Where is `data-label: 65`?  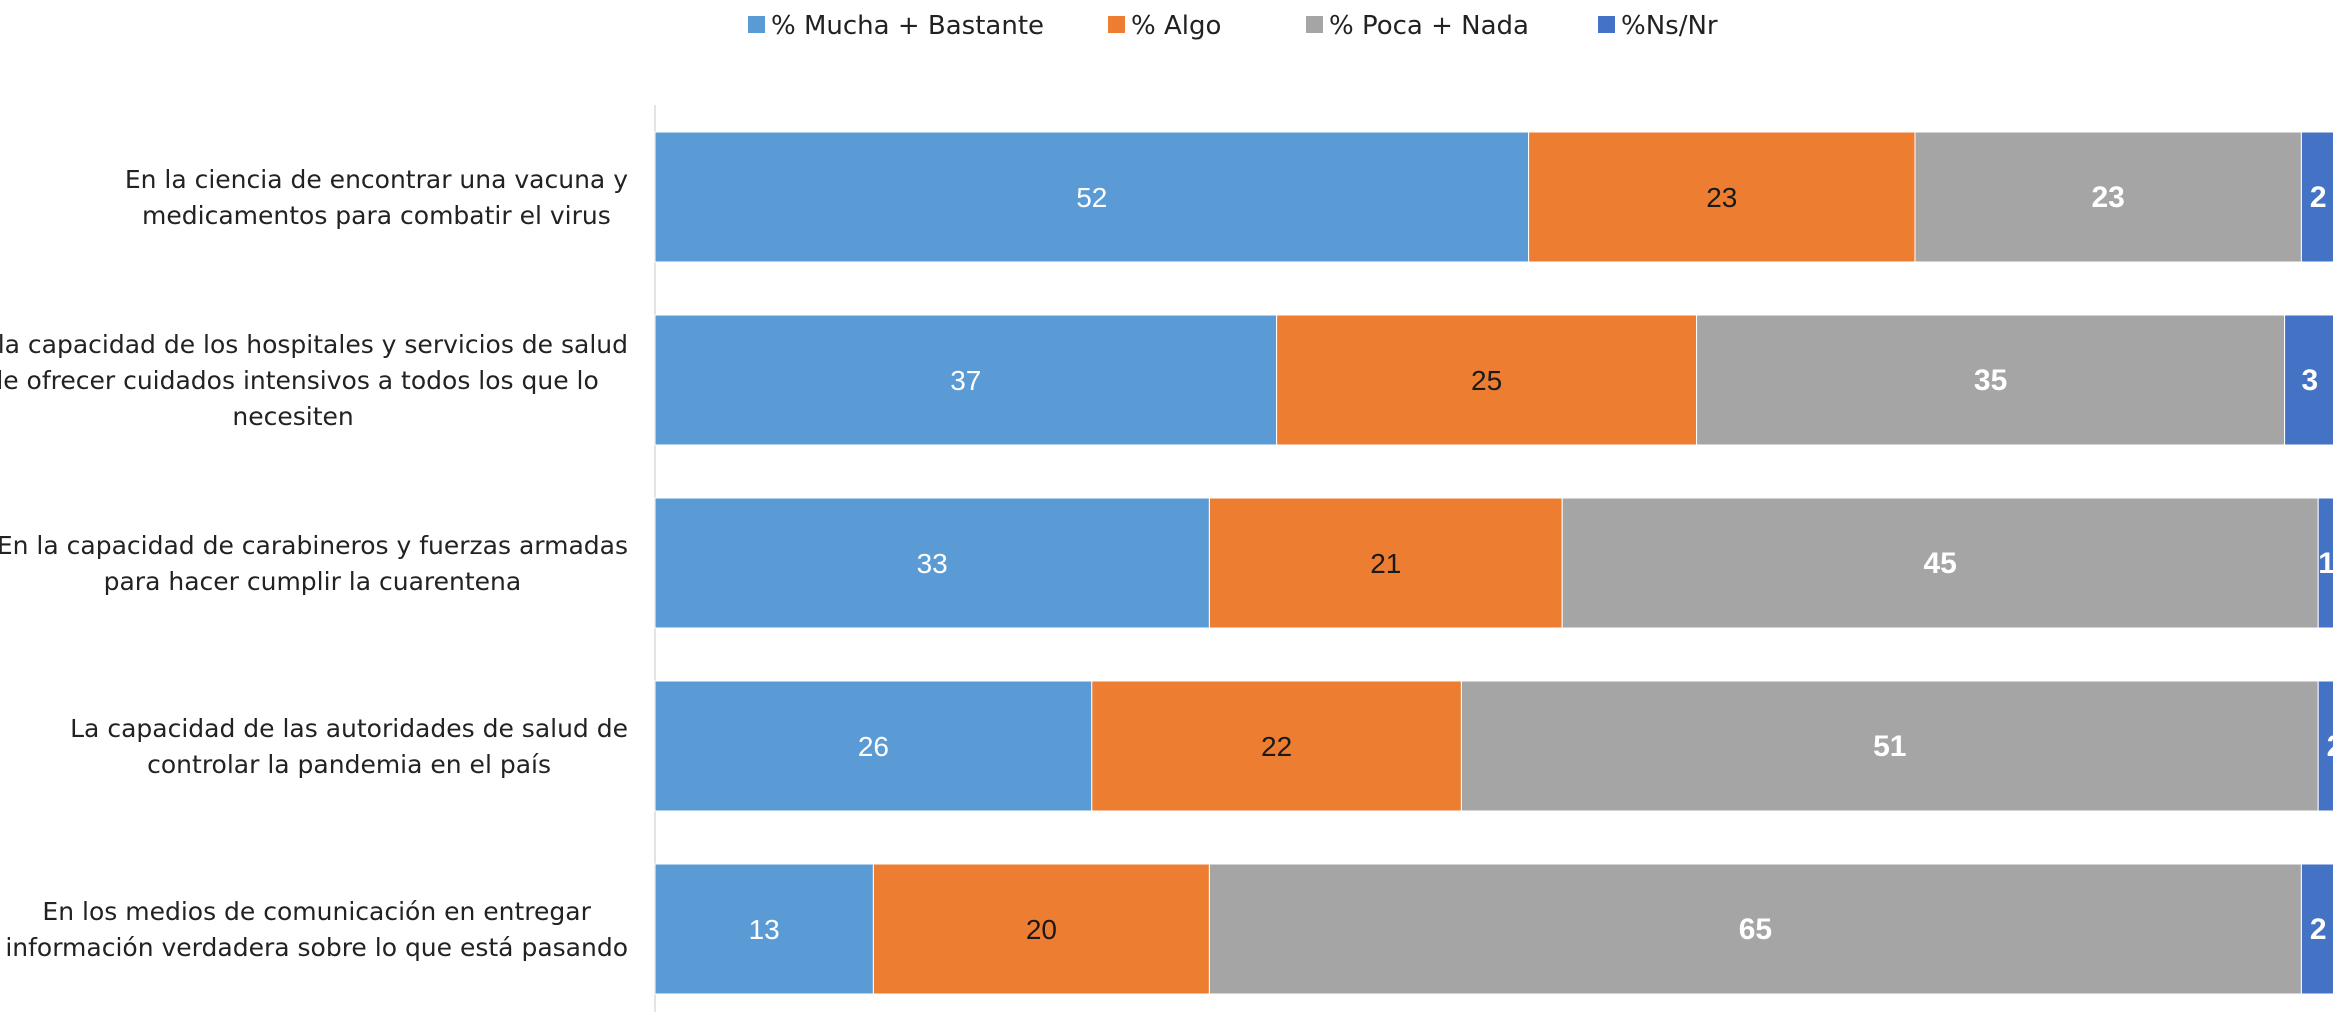 data-label: 65 is located at coordinates (1755, 929).